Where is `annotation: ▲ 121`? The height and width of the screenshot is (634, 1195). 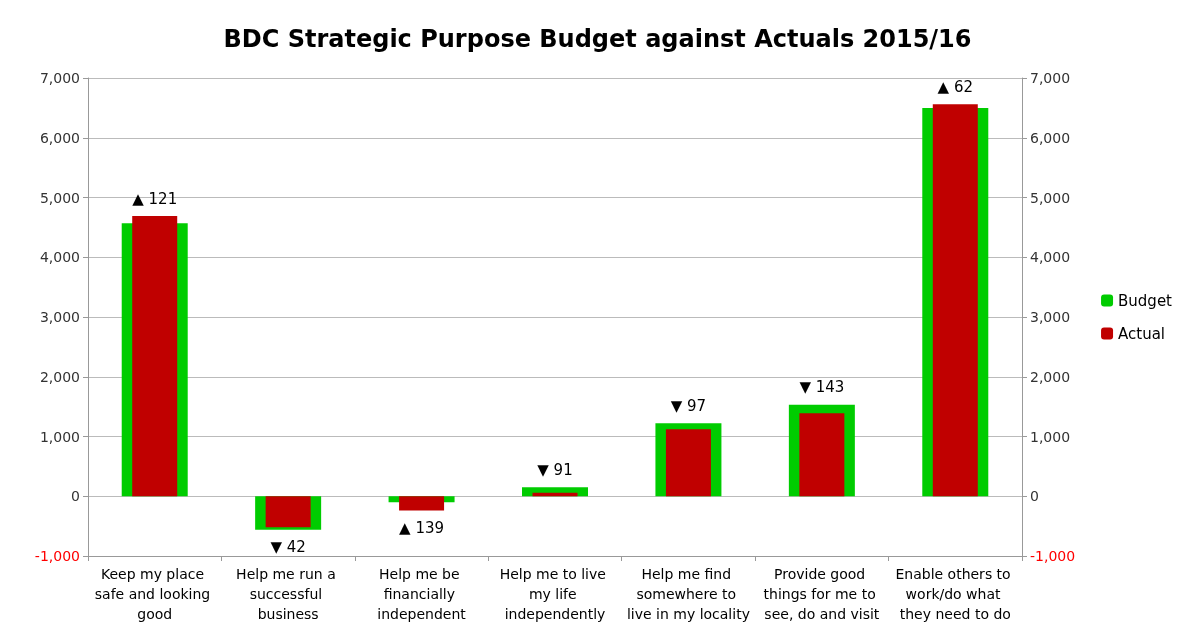 annotation: ▲ 121 is located at coordinates (155, 198).